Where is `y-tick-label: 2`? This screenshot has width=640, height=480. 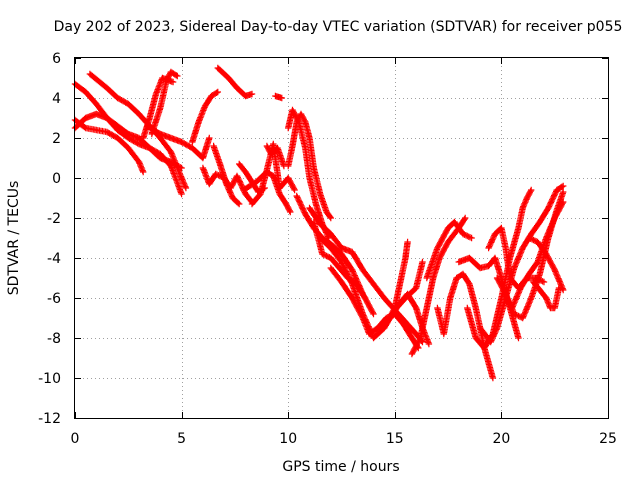 y-tick-label: 2 is located at coordinates (56, 139).